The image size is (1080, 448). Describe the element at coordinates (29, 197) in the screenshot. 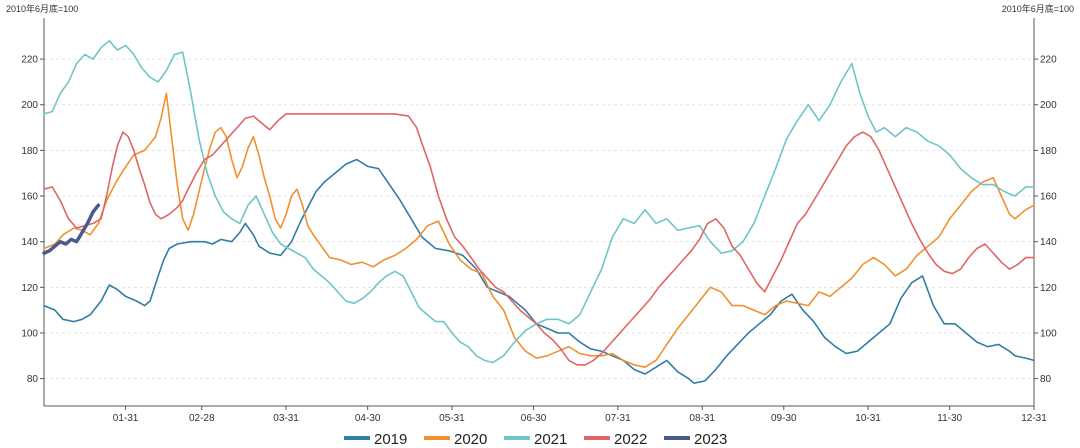

I see `y-tick-label-left: 160` at that location.